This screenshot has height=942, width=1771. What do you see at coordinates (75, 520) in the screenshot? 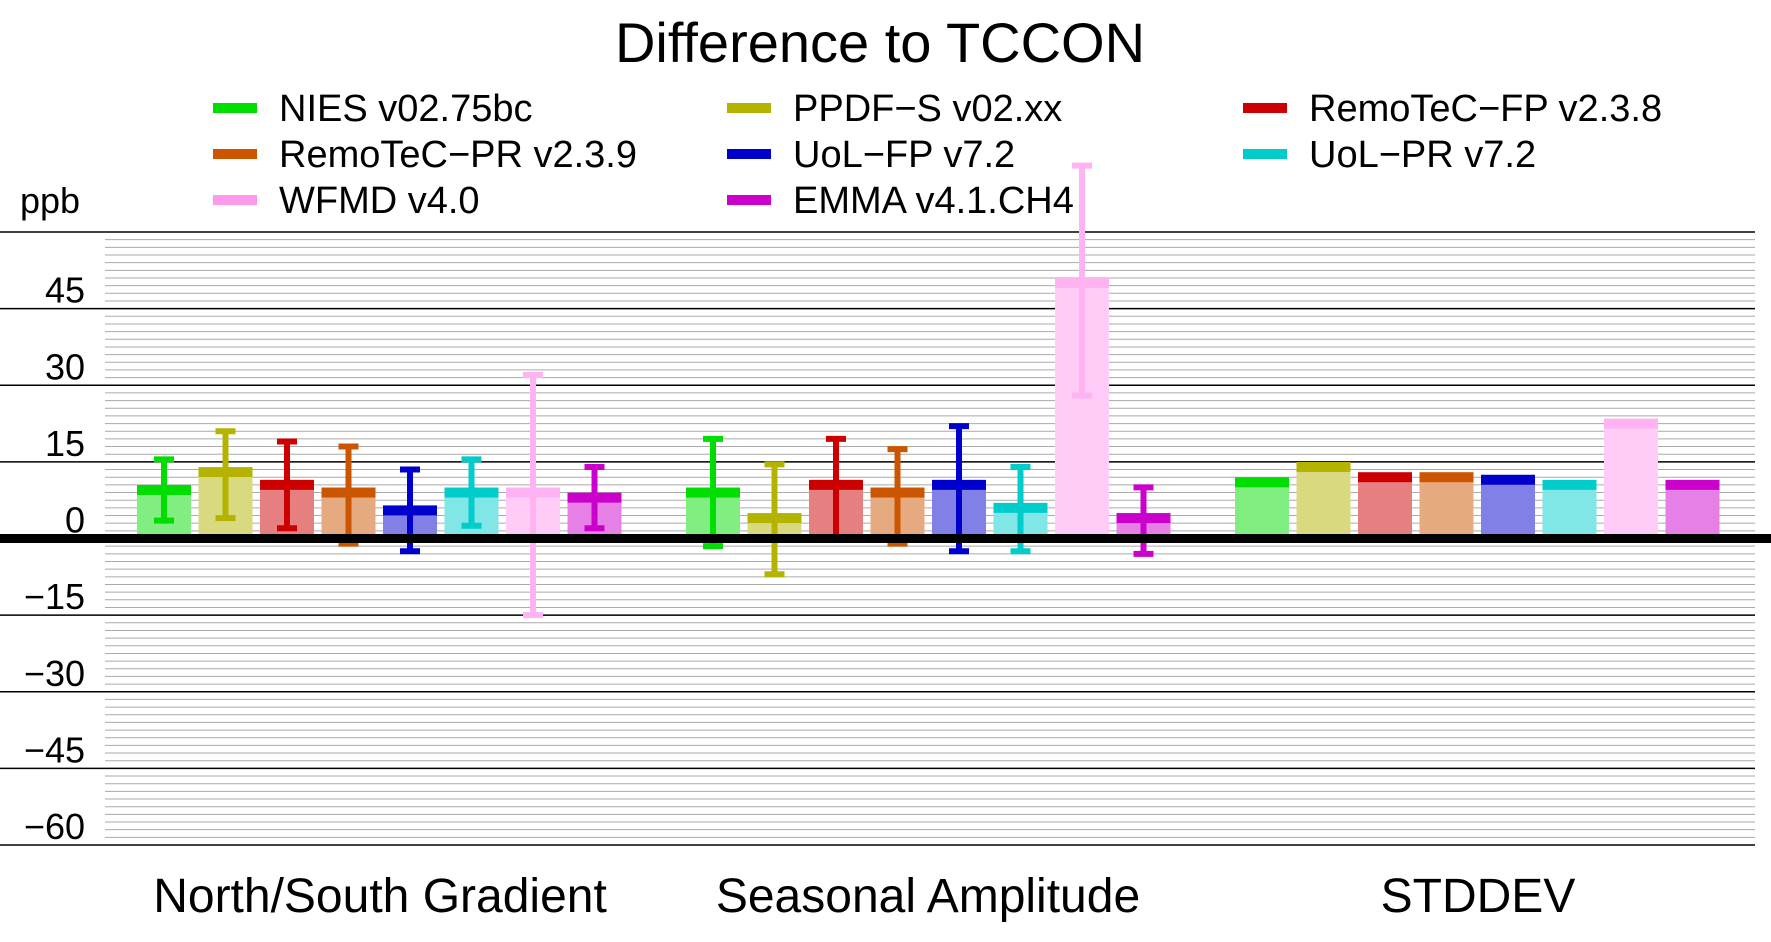
I see `y-tick-label: 0` at bounding box center [75, 520].